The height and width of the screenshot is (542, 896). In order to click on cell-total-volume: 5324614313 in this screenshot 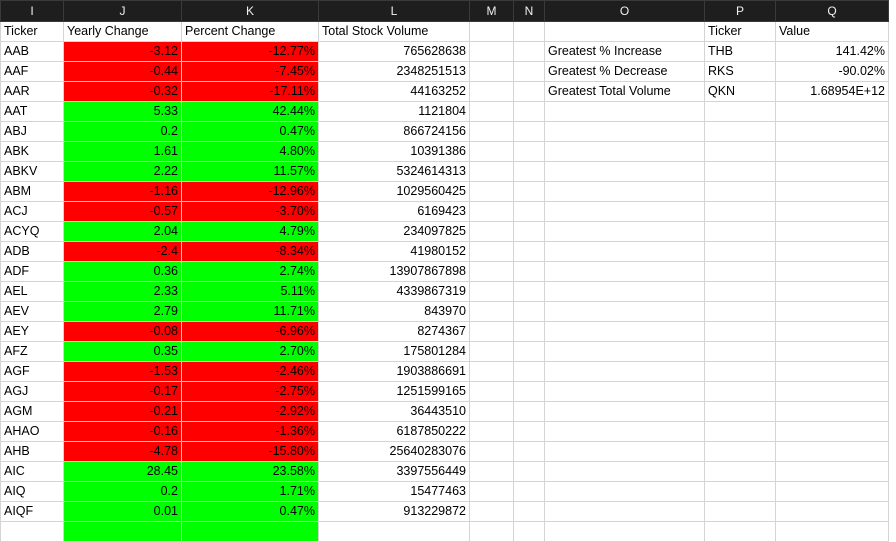, I will do `click(394, 171)`.